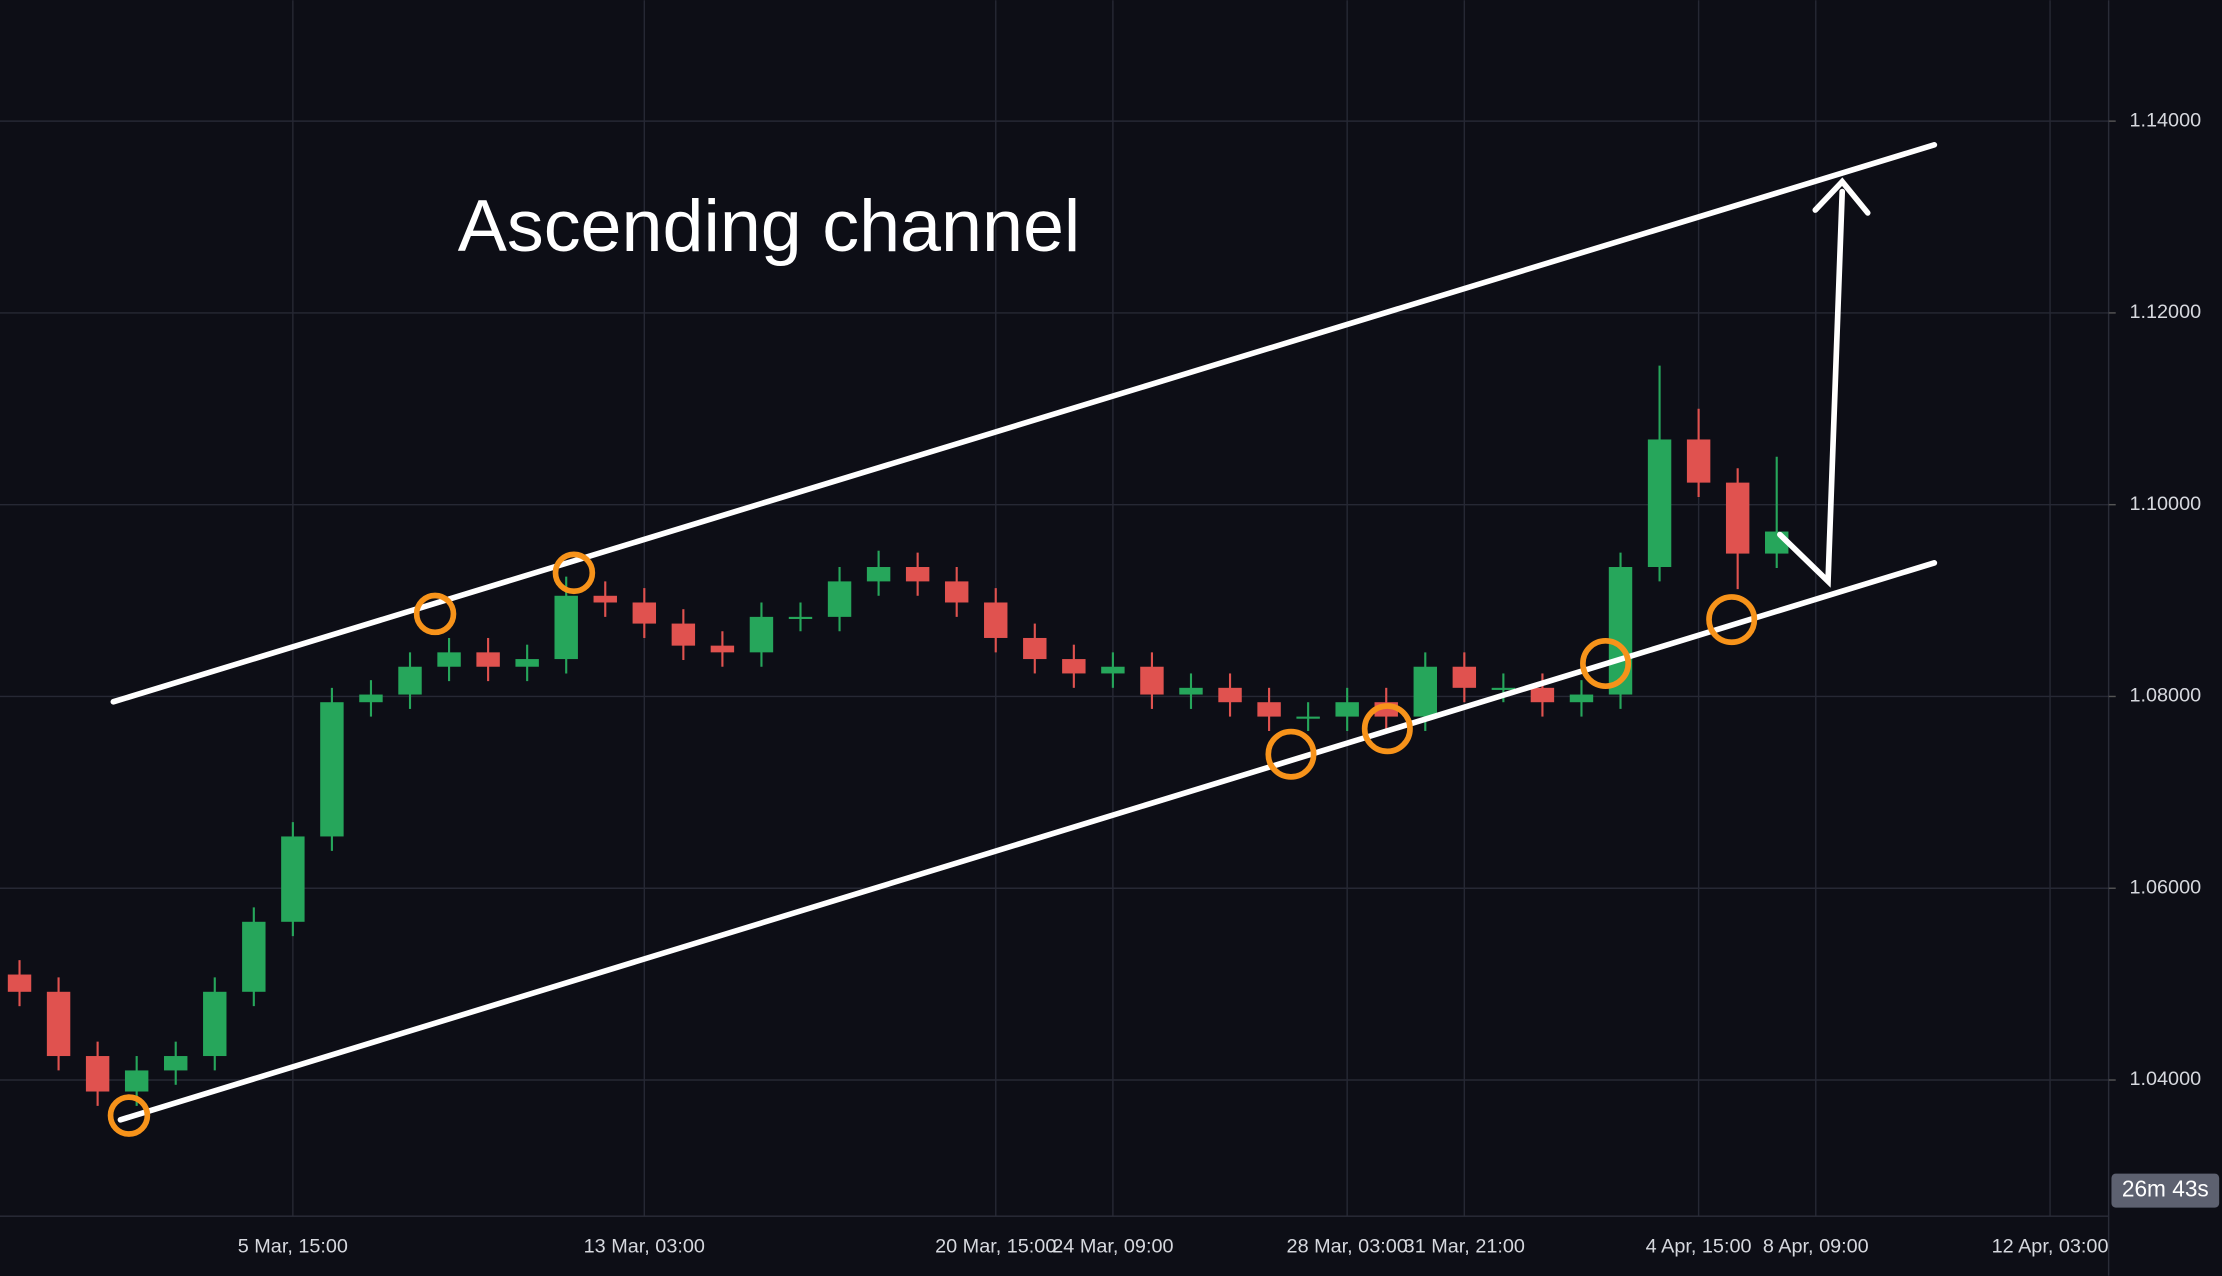 The height and width of the screenshot is (1276, 2222). What do you see at coordinates (2165, 1079) in the screenshot?
I see `y-tick-label: 1.04000` at bounding box center [2165, 1079].